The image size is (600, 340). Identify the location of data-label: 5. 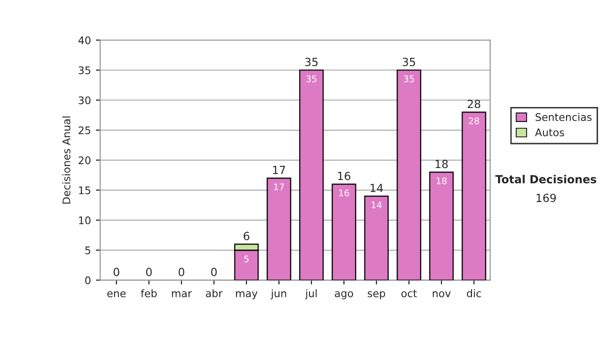
(246, 259).